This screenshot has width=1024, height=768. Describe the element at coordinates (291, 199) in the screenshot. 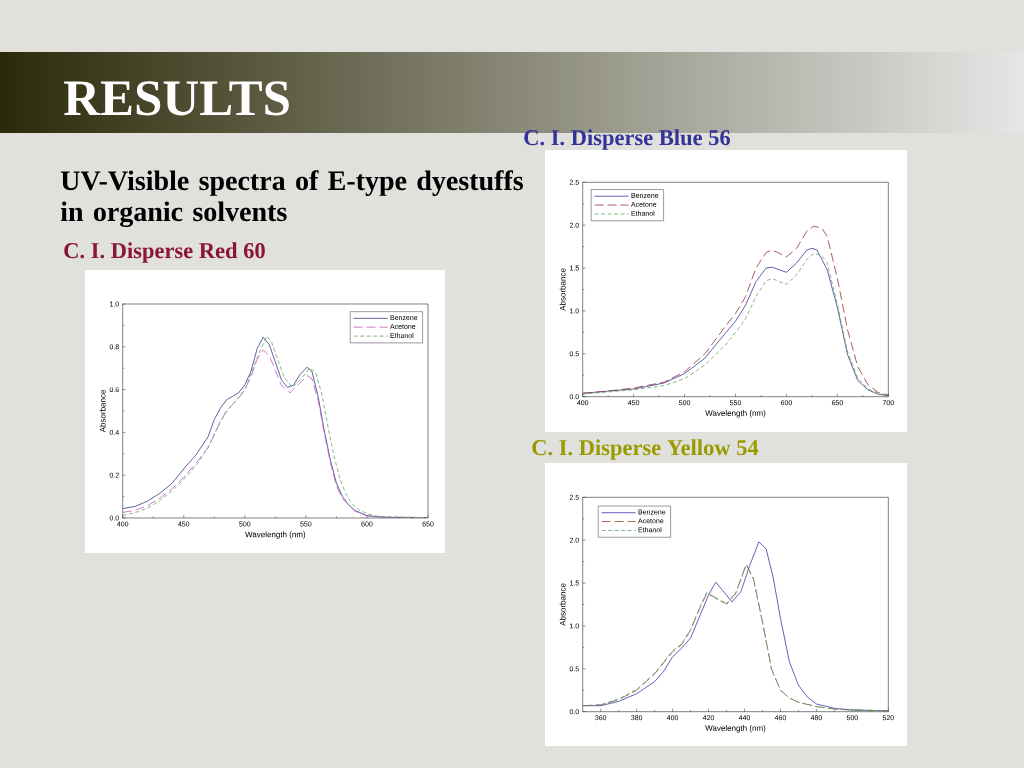

I see `text: UV-Visible spectra of E-type dyestuffs in organic solvents` at that location.